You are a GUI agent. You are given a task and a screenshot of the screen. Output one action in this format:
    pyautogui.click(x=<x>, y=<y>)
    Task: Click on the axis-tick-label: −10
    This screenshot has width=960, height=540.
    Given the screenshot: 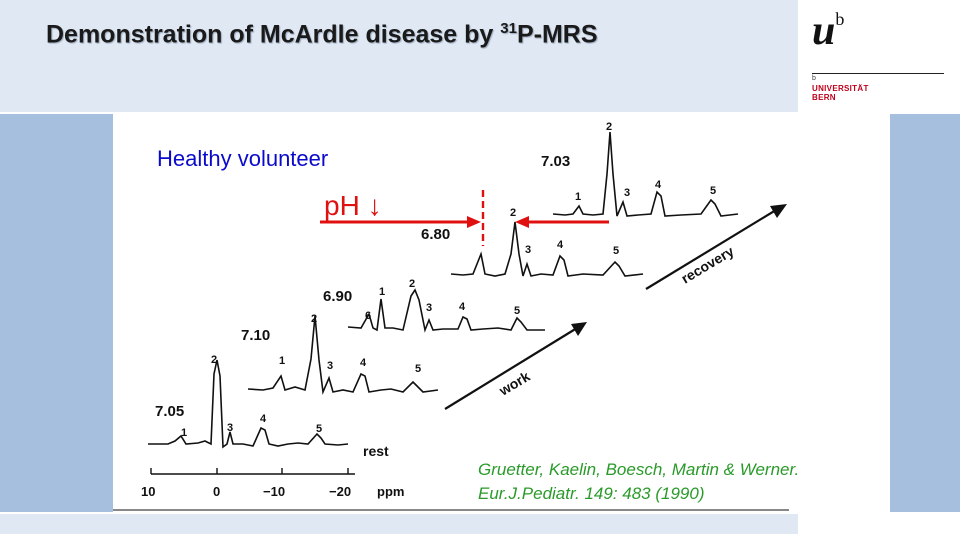 What is the action you would take?
    pyautogui.click(x=274, y=491)
    